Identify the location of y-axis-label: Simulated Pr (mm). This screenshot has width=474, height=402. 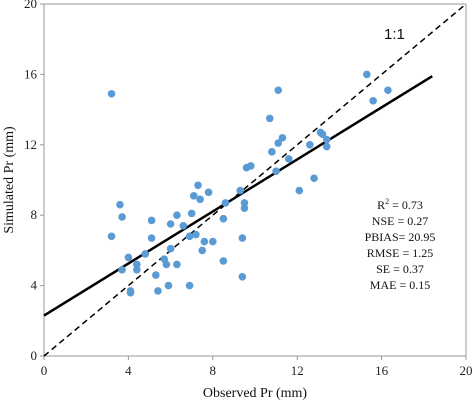
(9, 180).